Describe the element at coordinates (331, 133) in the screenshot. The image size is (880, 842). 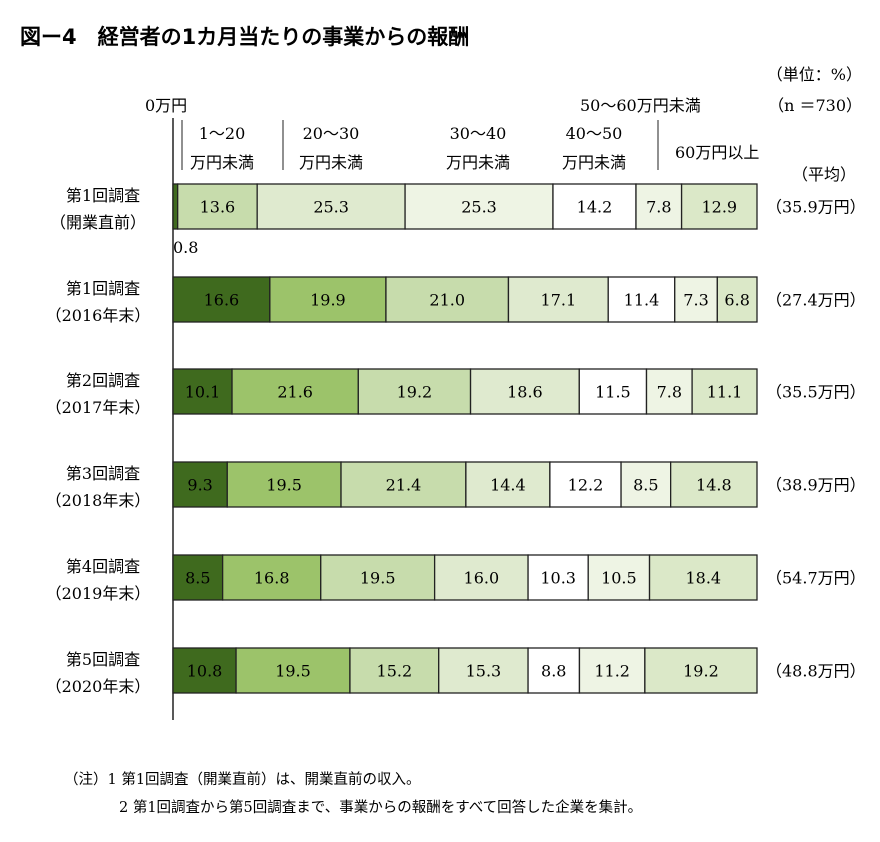
I see `category-label-2-line1: 20～30` at that location.